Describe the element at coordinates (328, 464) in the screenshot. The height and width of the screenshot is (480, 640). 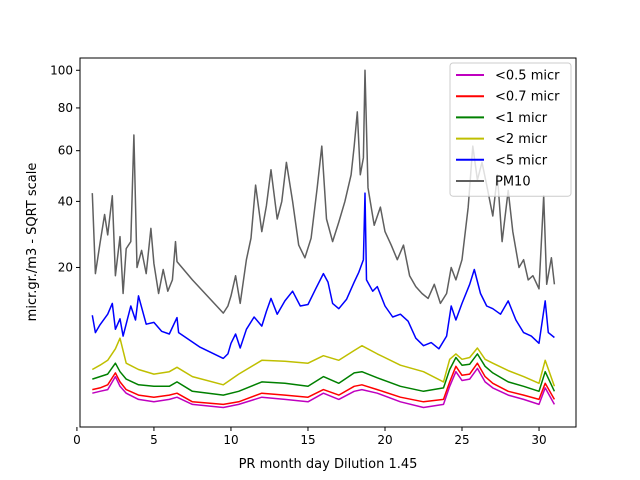
I see `x-axis-label: PR month day Dilution 1.45` at that location.